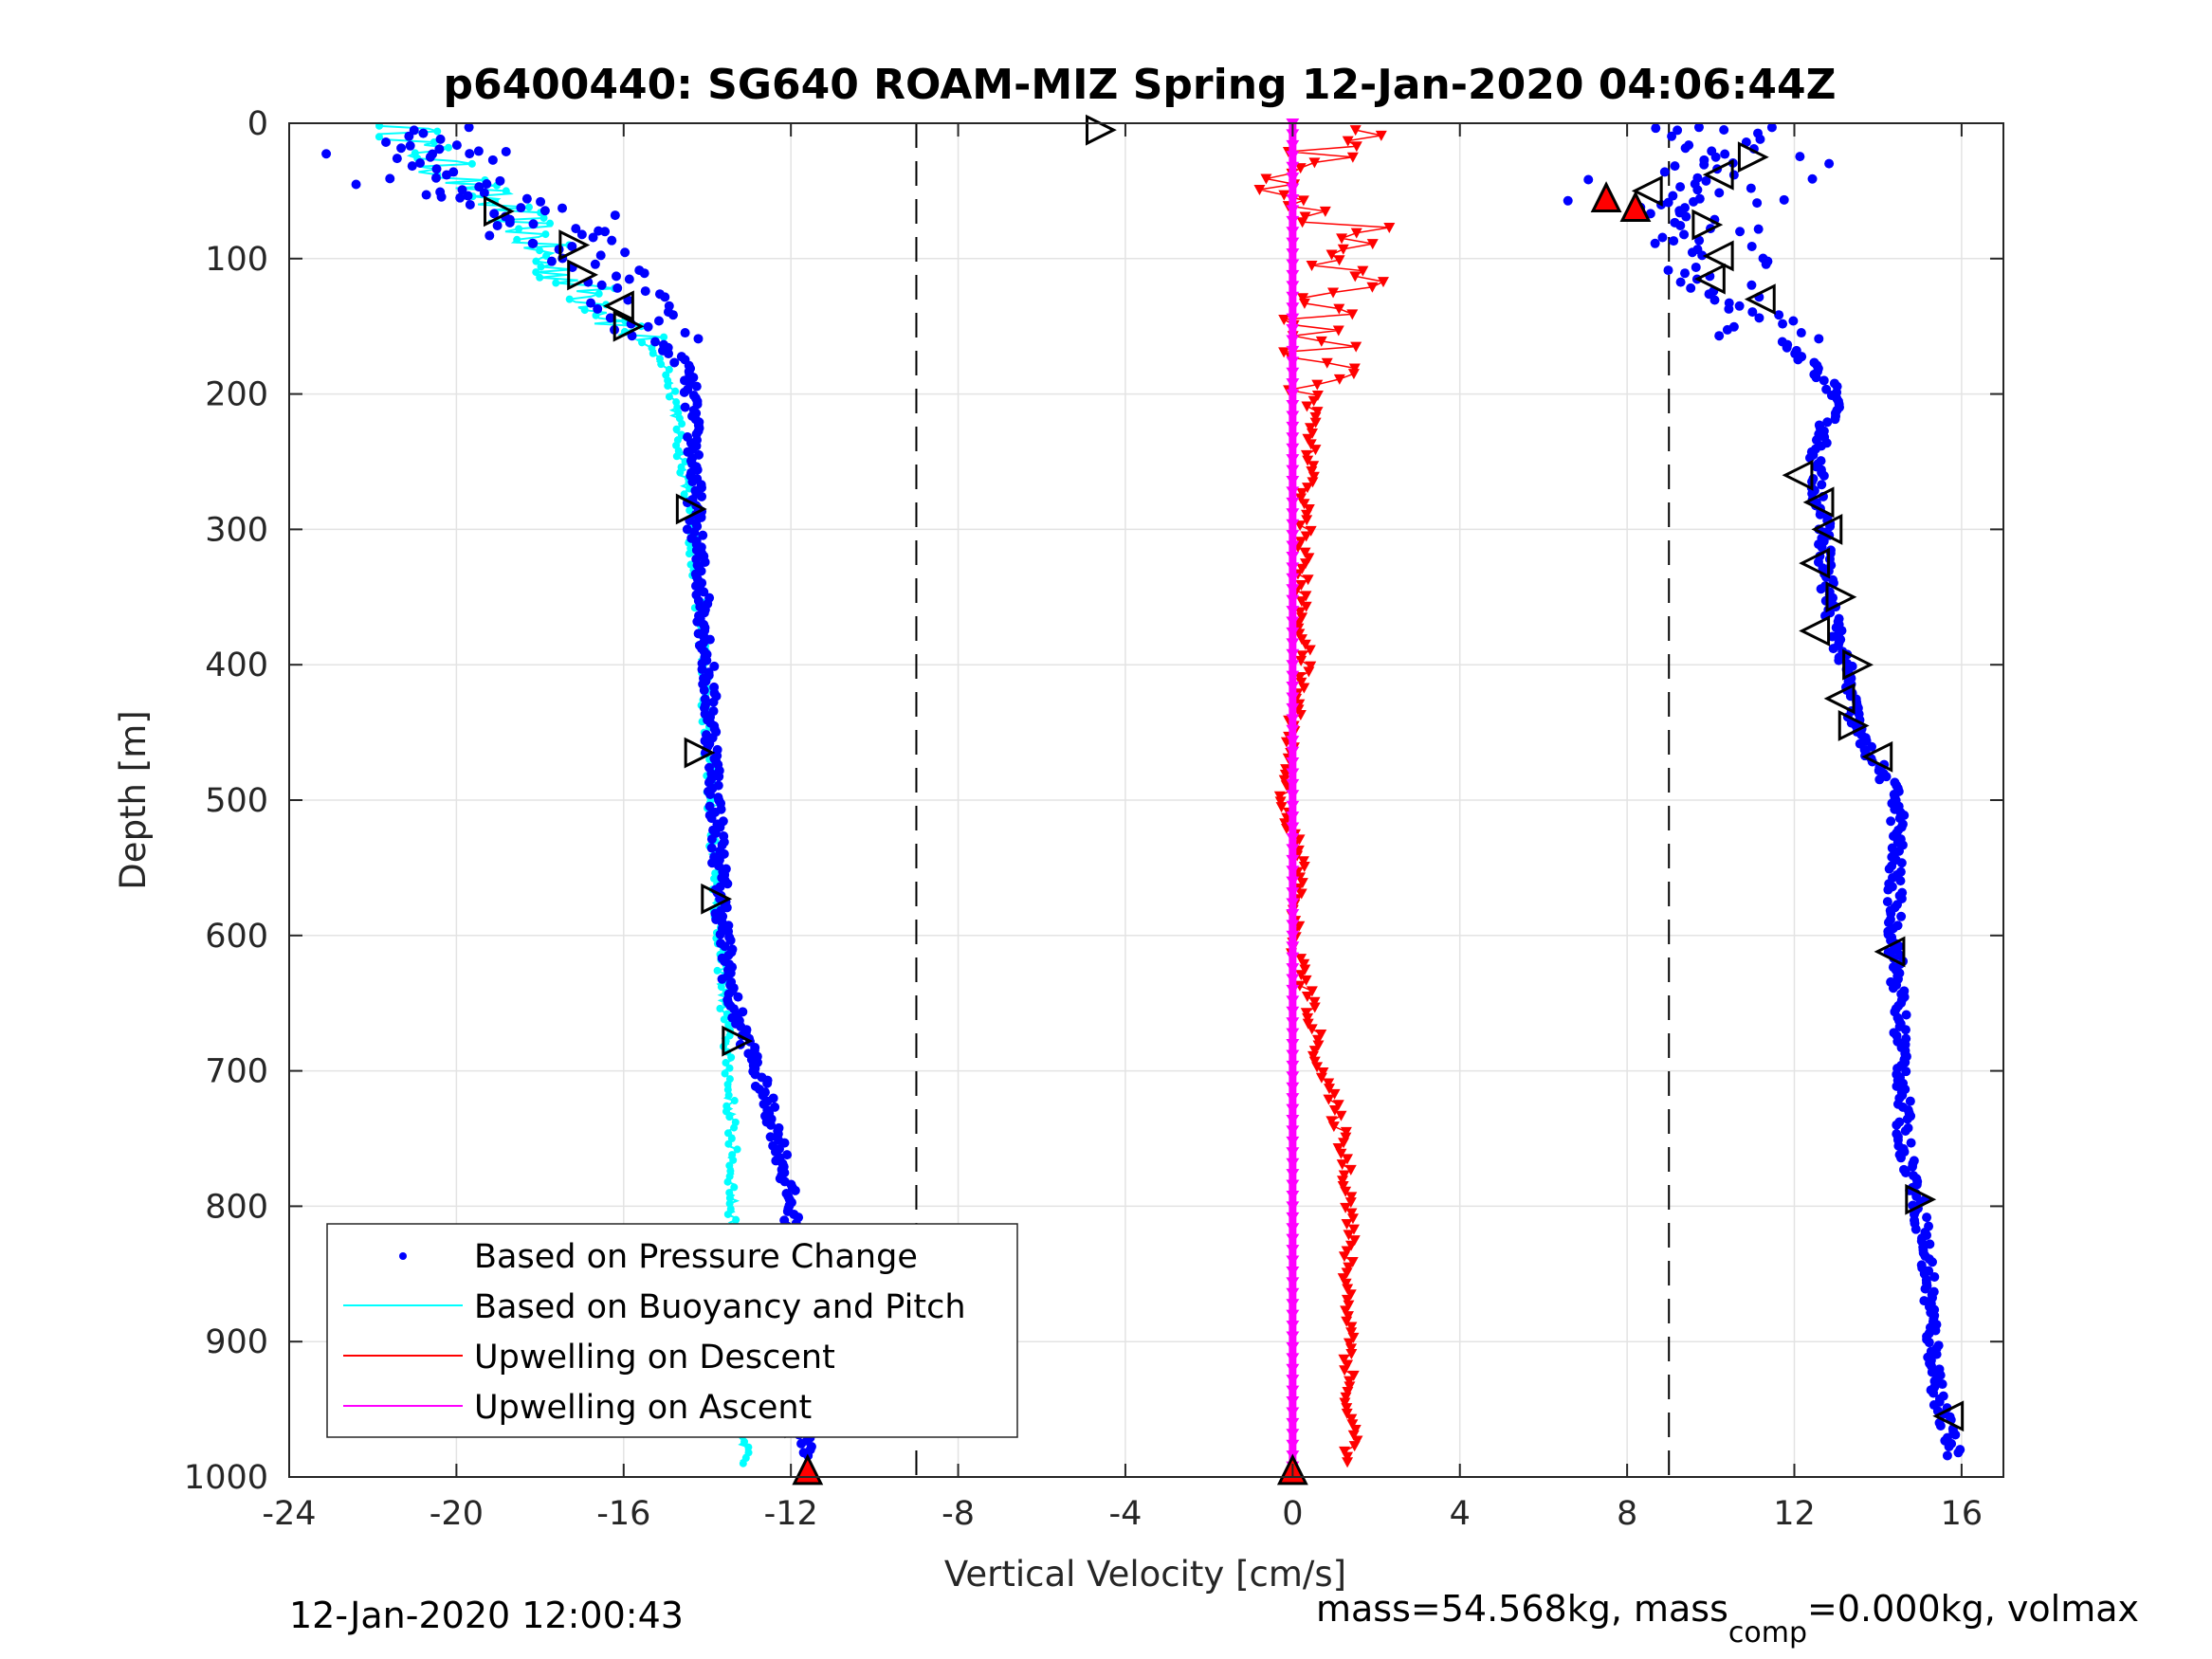 This screenshot has height=1659, width=2212. I want to click on footer-mass-sub: comp, so click(1767, 1633).